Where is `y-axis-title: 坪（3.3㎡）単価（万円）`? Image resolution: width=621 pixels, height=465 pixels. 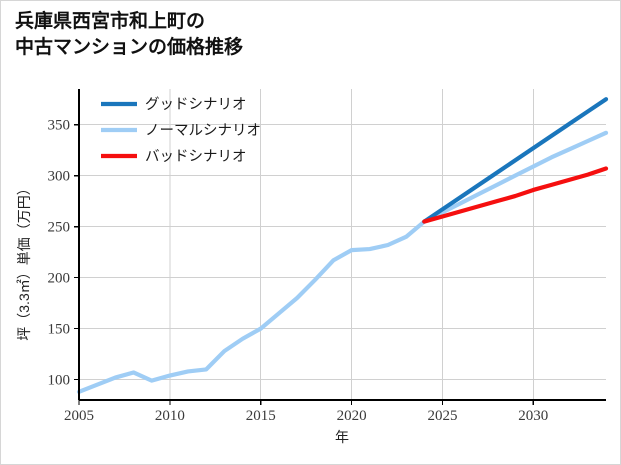
y-axis-title: 坪（3.3㎡）単価（万円） is located at coordinates (24, 260).